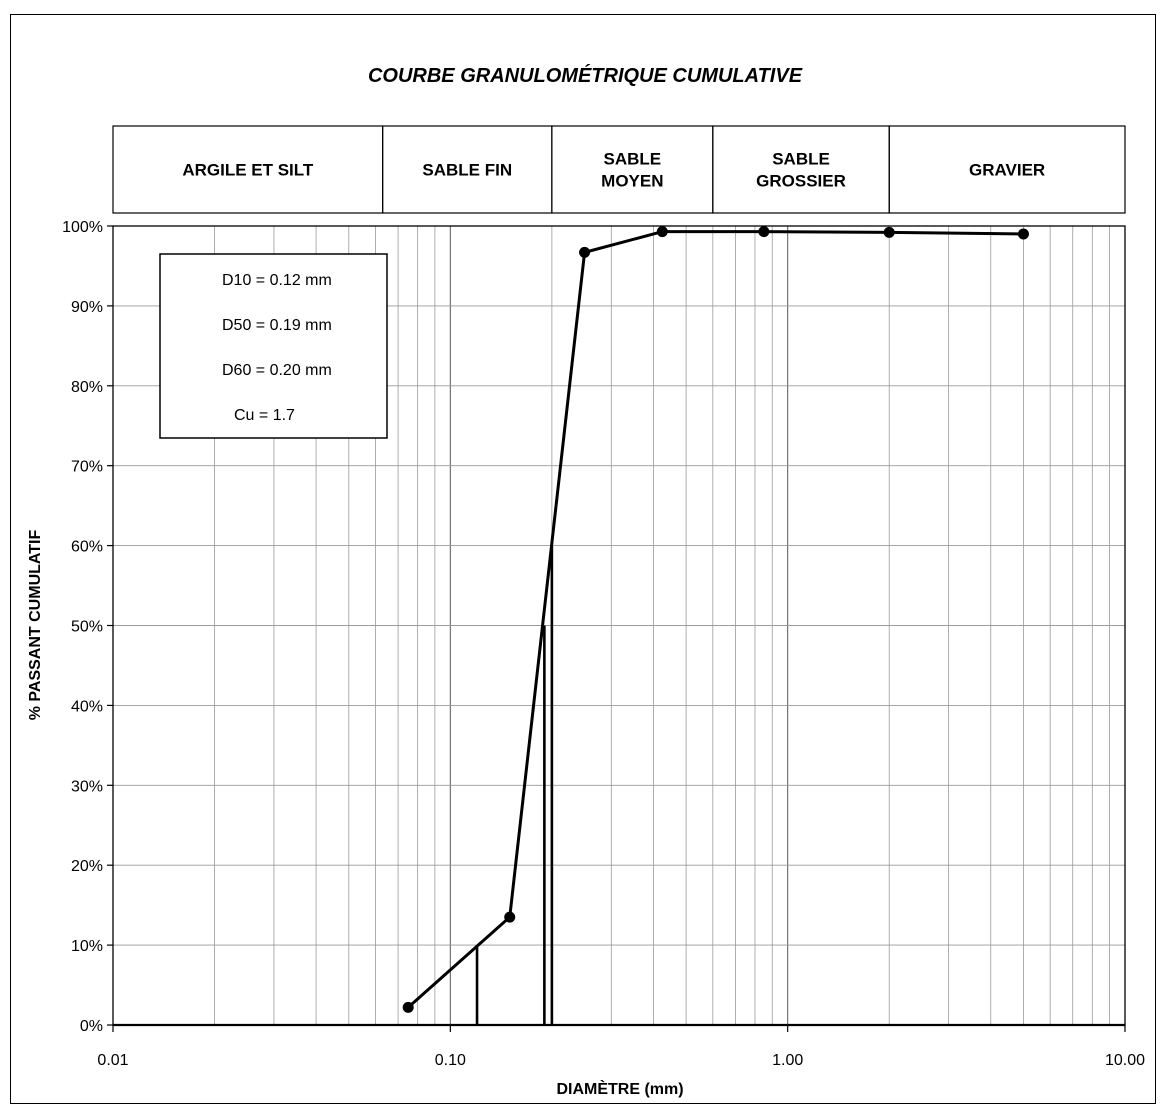 The image size is (1161, 1110). Describe the element at coordinates (801, 181) in the screenshot. I see `size-class-label: GROSSIER` at that location.